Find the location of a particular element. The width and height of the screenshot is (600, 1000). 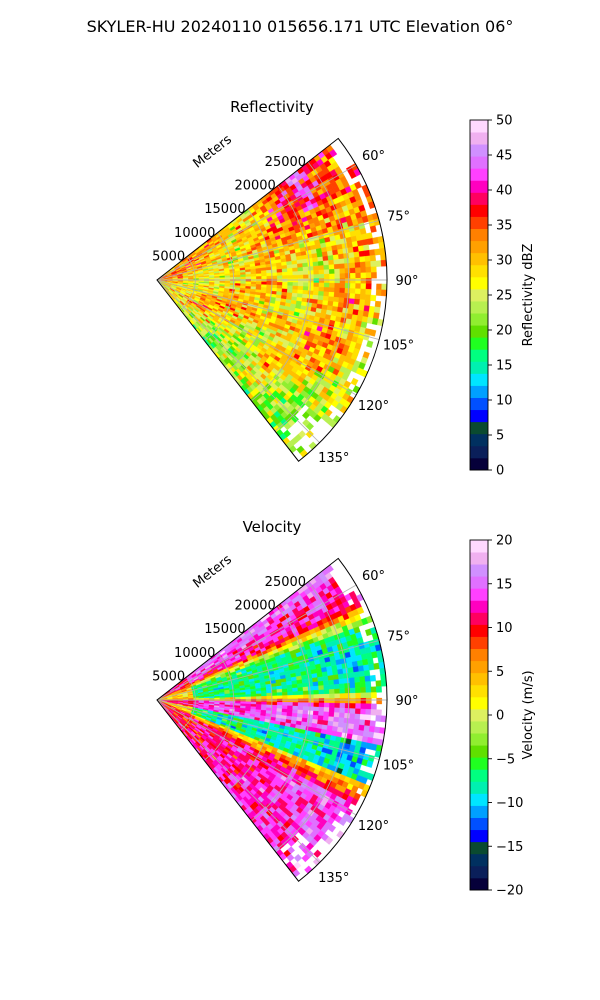

colorbar-tick-label: 25 is located at coordinates (504, 296).